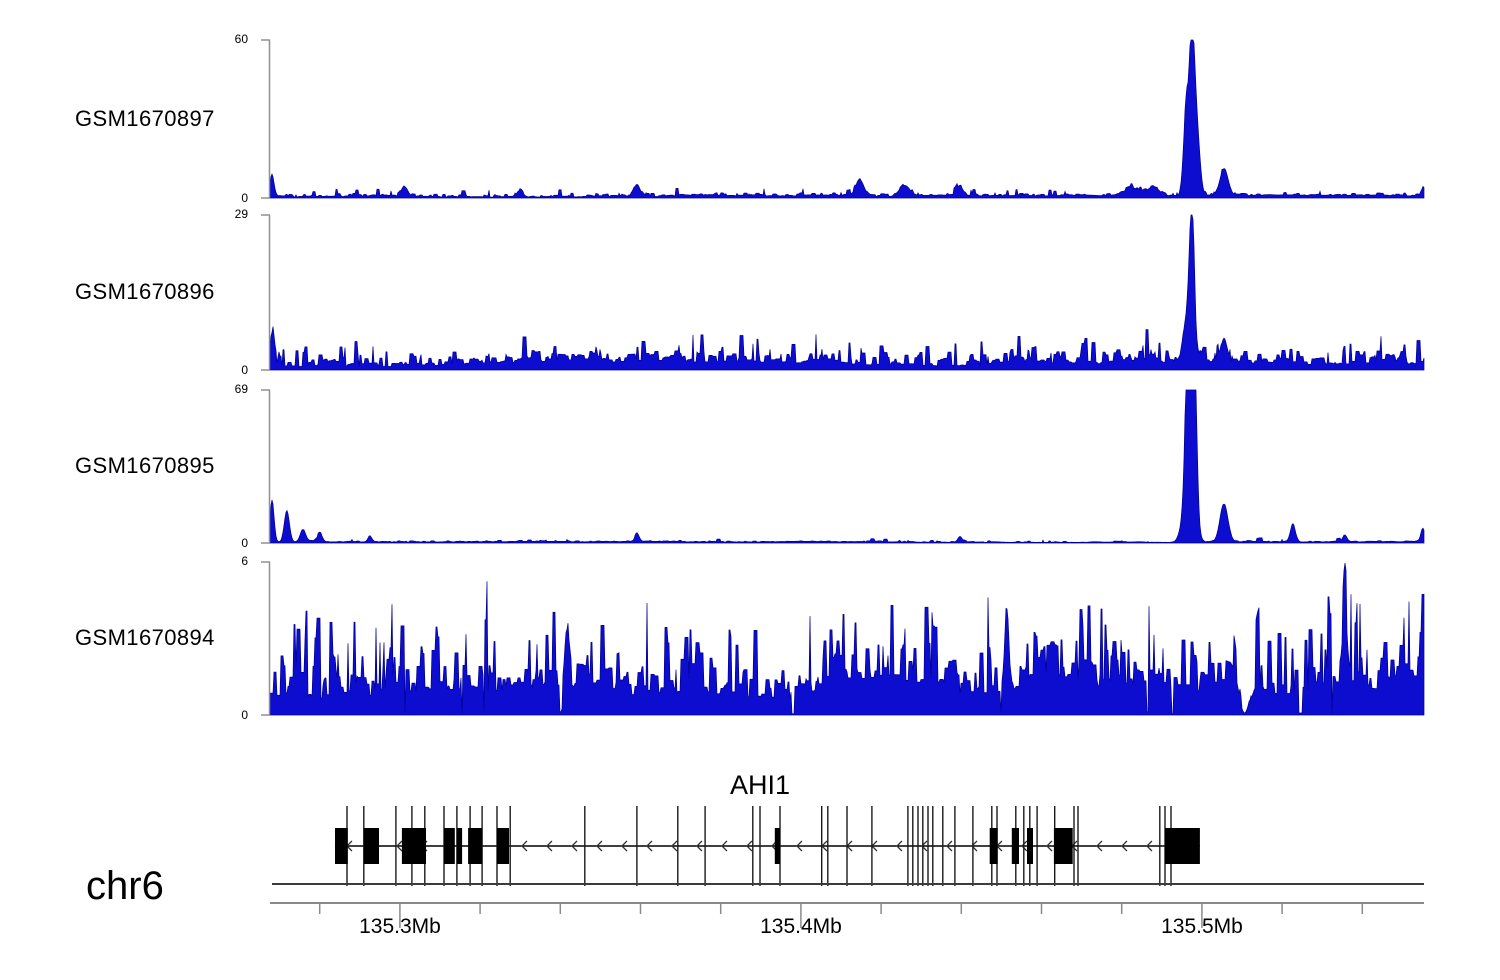 Image resolution: width=1500 pixels, height=980 pixels. I want to click on axis-tick-label: 135.4Mb, so click(801, 926).